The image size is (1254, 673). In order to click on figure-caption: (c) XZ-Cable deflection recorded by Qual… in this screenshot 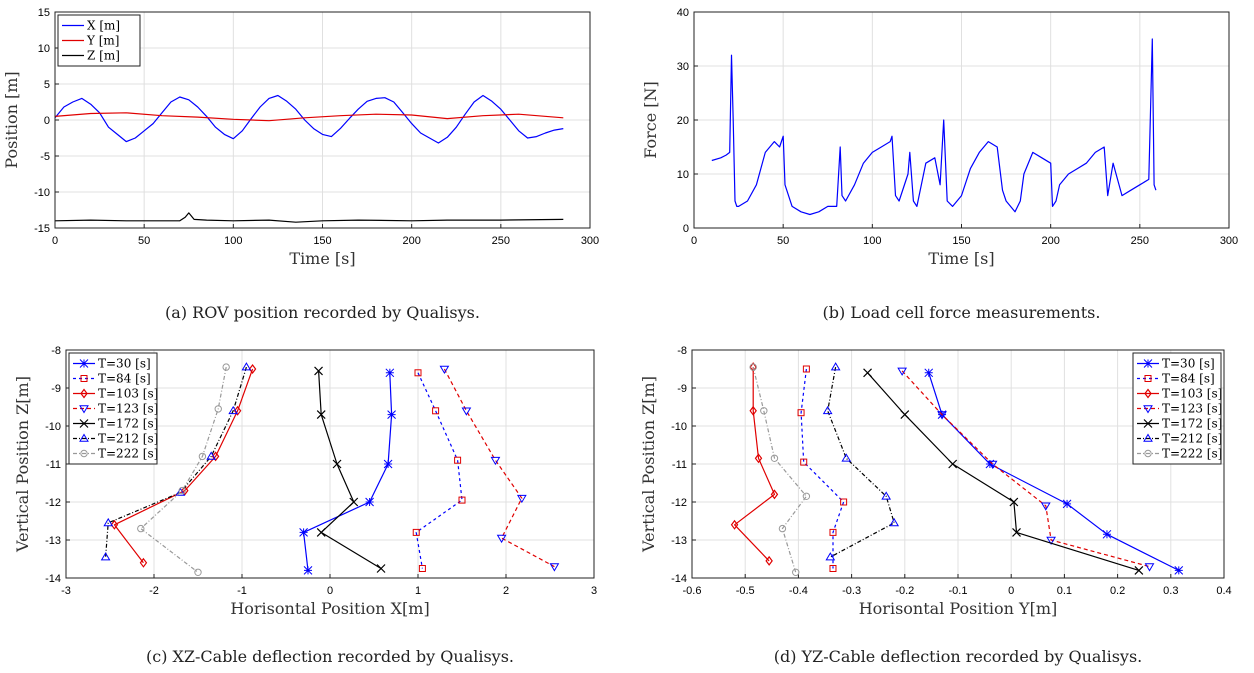, I will do `click(330, 656)`.